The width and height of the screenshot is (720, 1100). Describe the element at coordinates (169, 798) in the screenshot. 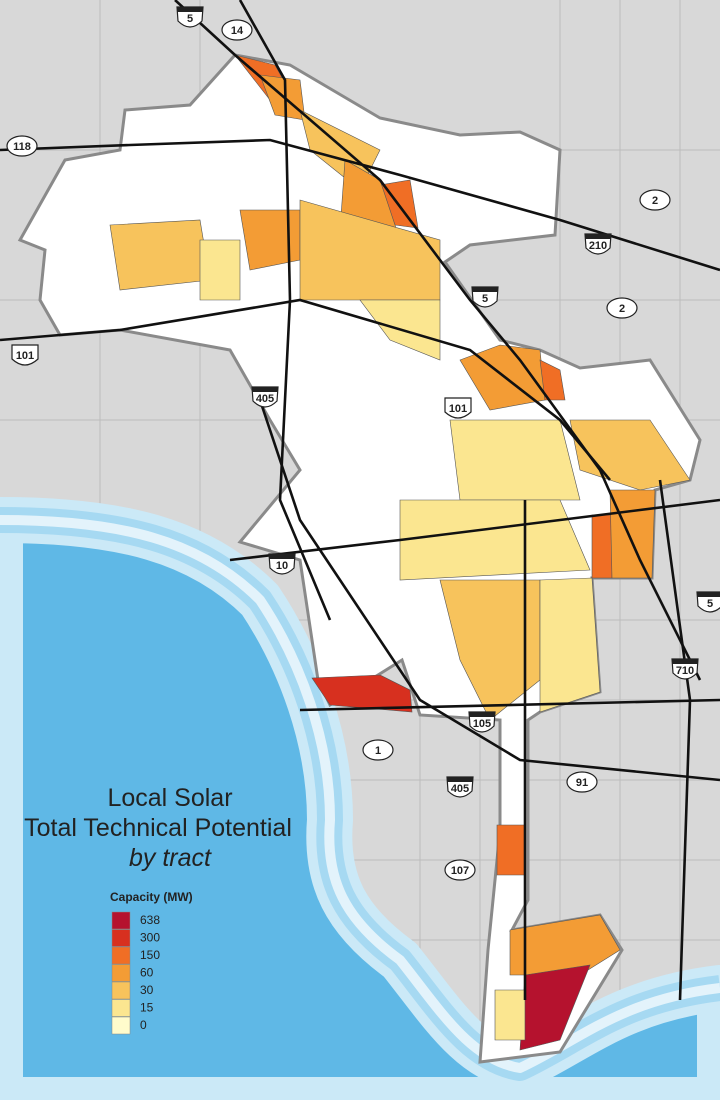

I see `title-line: Local Solar` at that location.